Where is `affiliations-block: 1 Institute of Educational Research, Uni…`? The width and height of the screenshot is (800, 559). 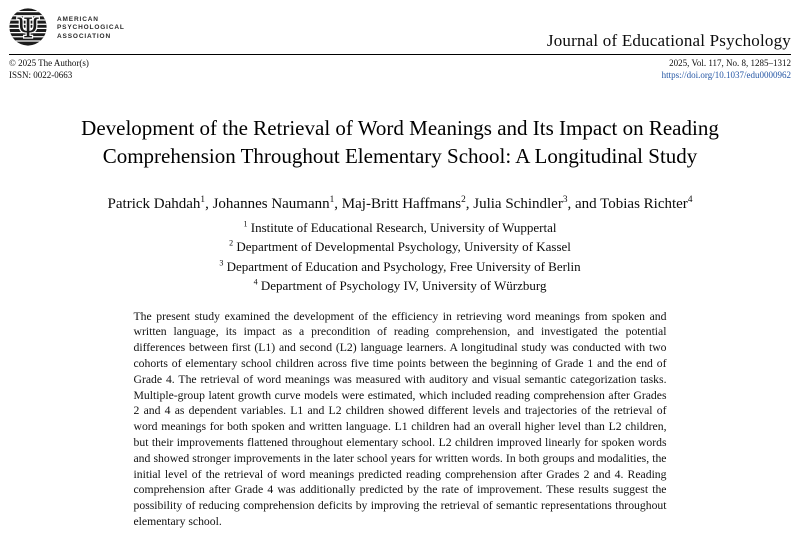
affiliations-block: 1 Institute of Educational Research, Uni… is located at coordinates (400, 257).